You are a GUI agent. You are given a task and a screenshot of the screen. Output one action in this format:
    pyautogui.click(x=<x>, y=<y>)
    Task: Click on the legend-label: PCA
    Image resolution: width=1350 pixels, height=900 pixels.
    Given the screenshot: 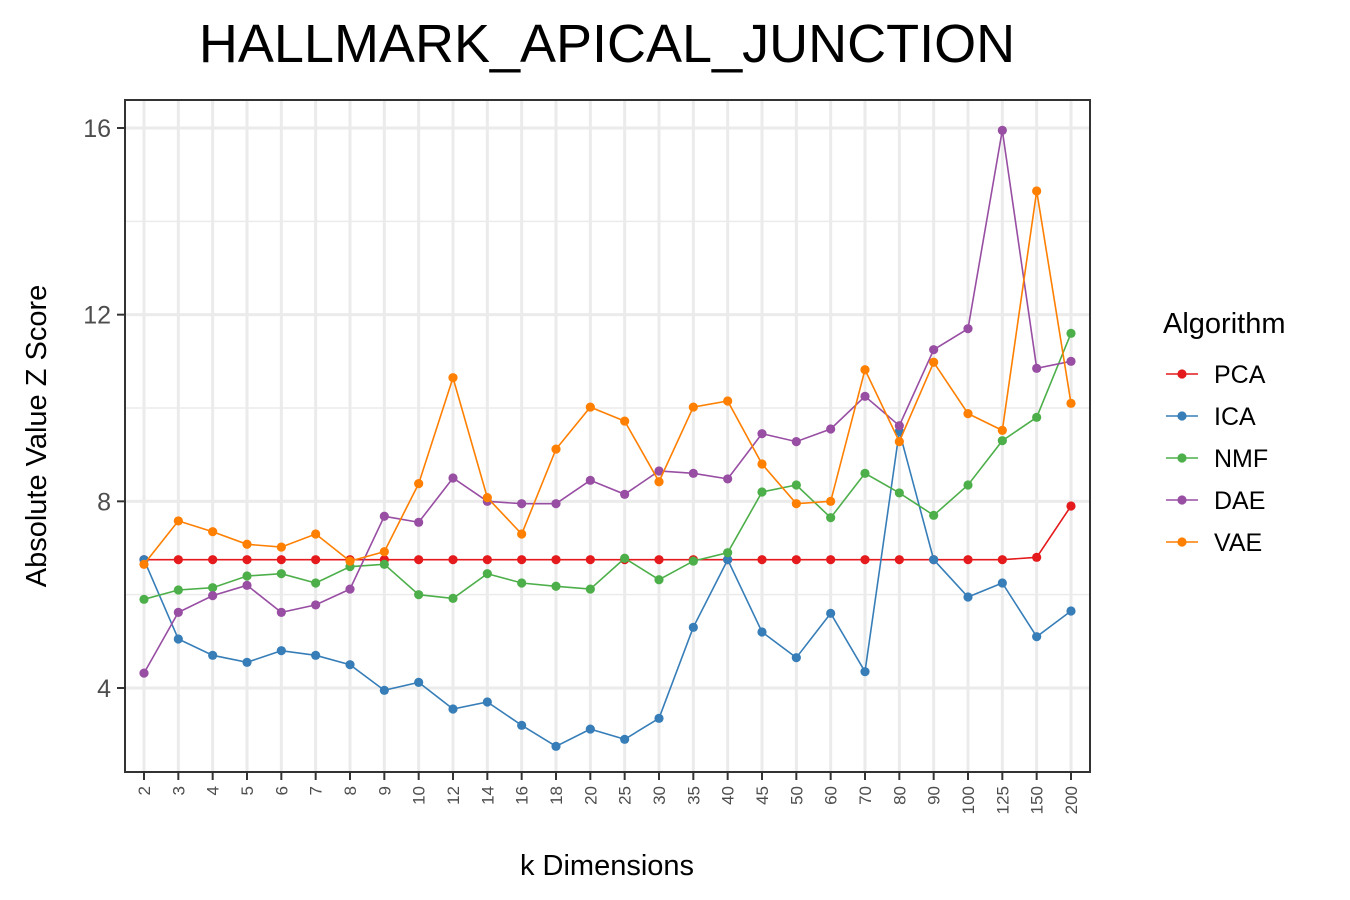 What is the action you would take?
    pyautogui.click(x=1240, y=375)
    